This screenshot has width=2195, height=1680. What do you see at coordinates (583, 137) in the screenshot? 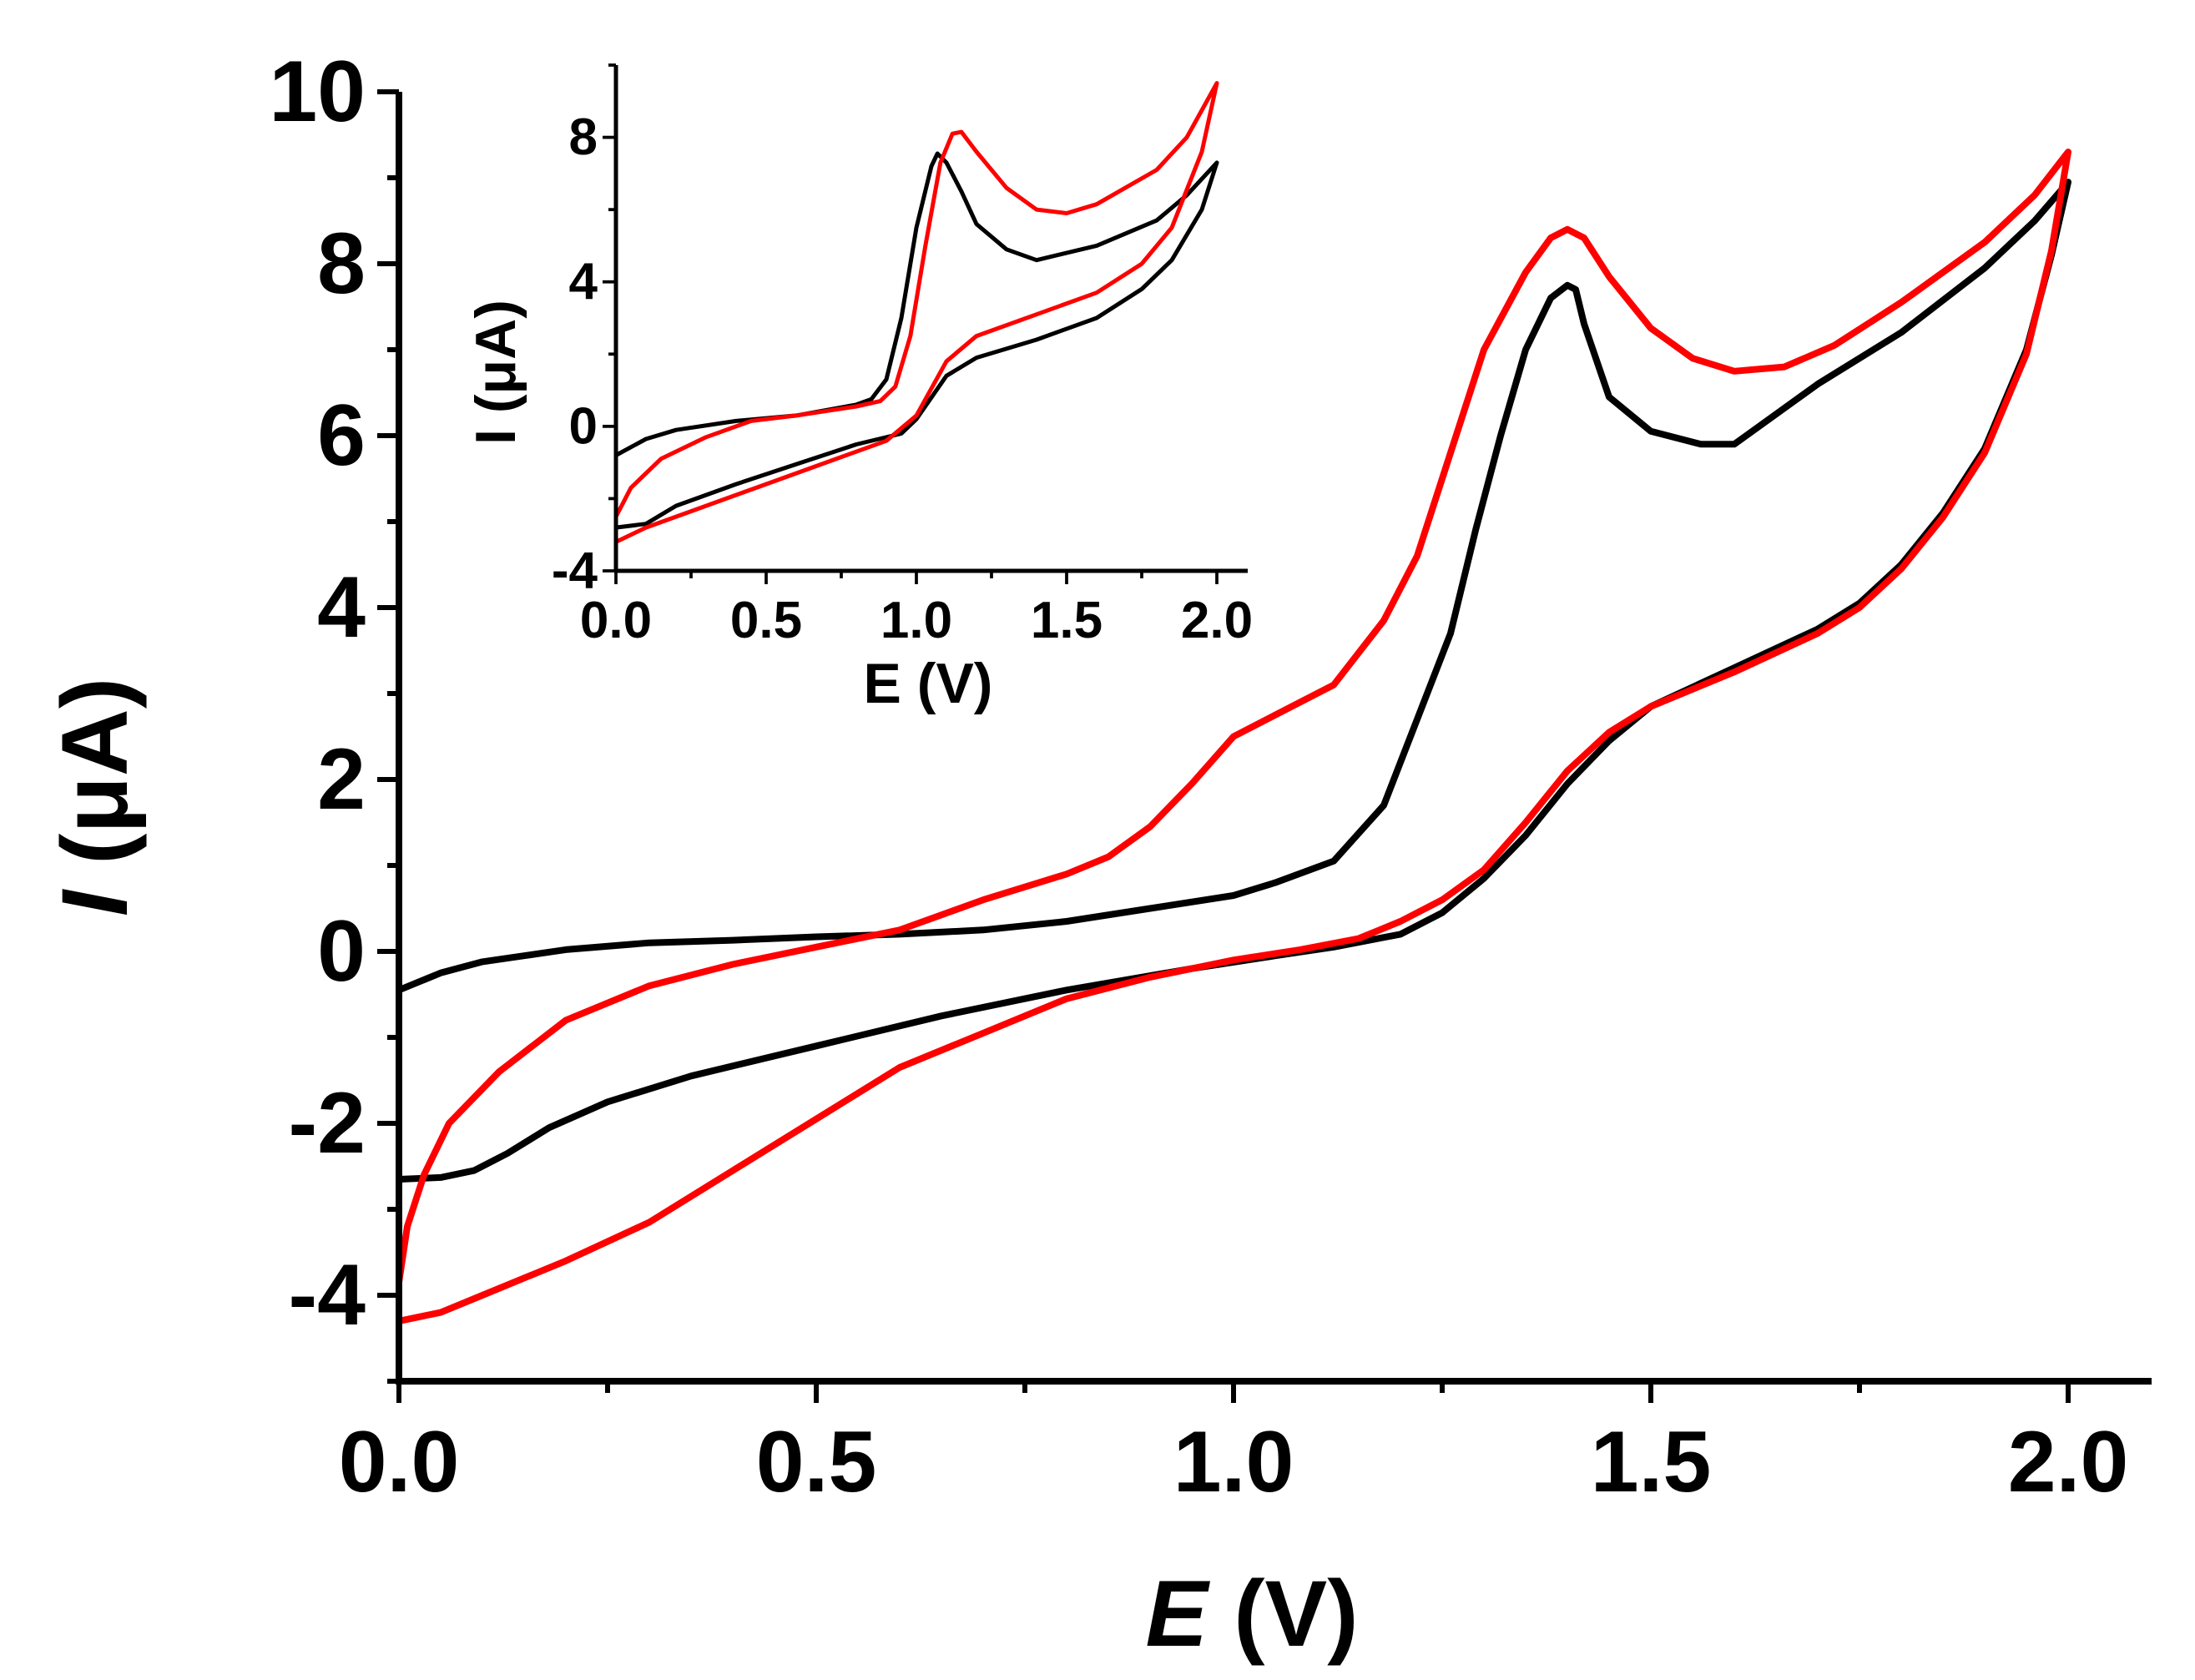
I see `inset-y-tick-label: 8` at bounding box center [583, 137].